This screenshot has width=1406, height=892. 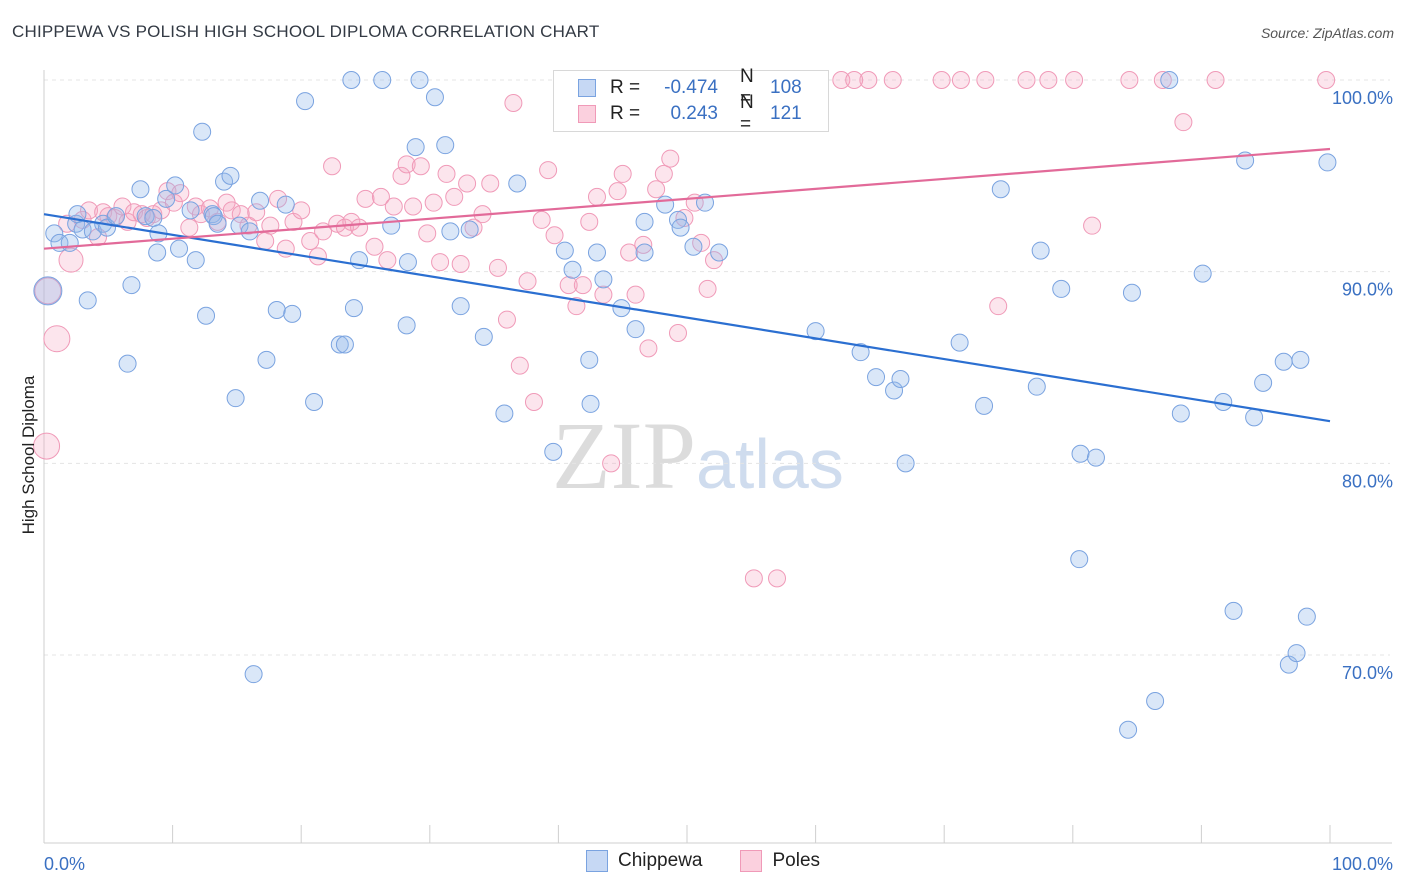 What do you see at coordinates (780, 861) in the screenshot?
I see `legend-item-poles: Poles` at bounding box center [780, 861].